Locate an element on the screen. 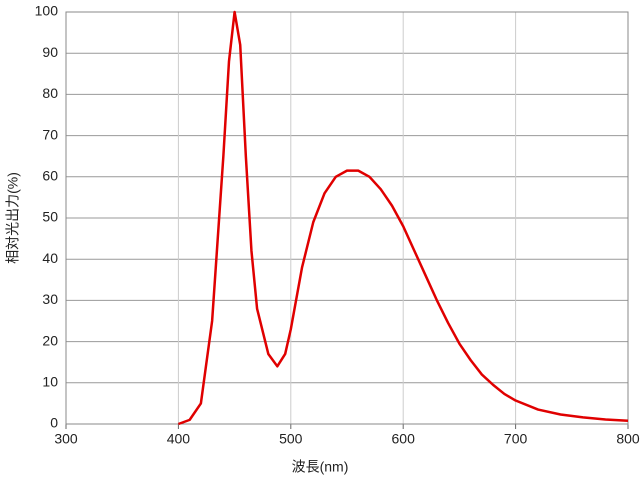  x-tick-label: 300 is located at coordinates (66, 439).